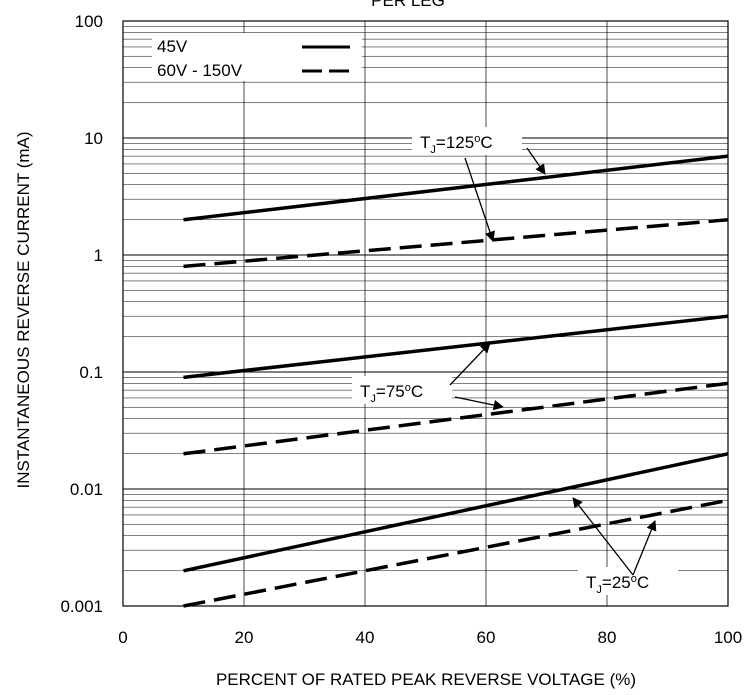 This screenshot has height=695, width=747. I want to click on legend-label-60-150v: 60V - 150V, so click(200, 70).